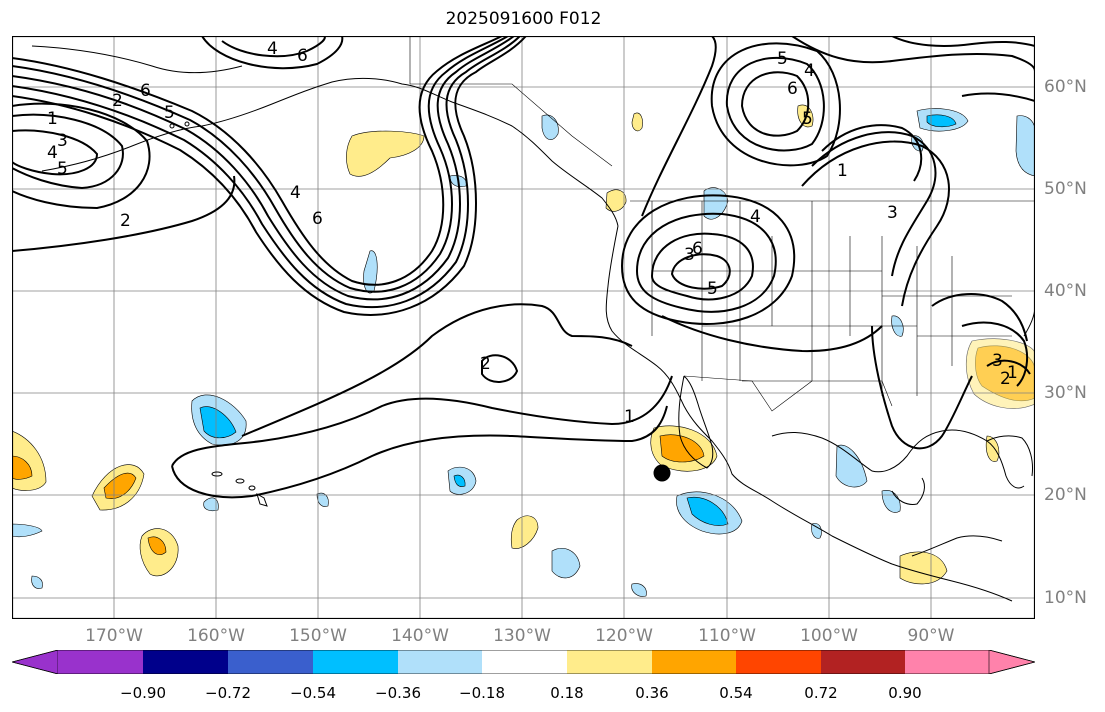  I want to click on colorbar-label: 0.54, so click(736, 693).